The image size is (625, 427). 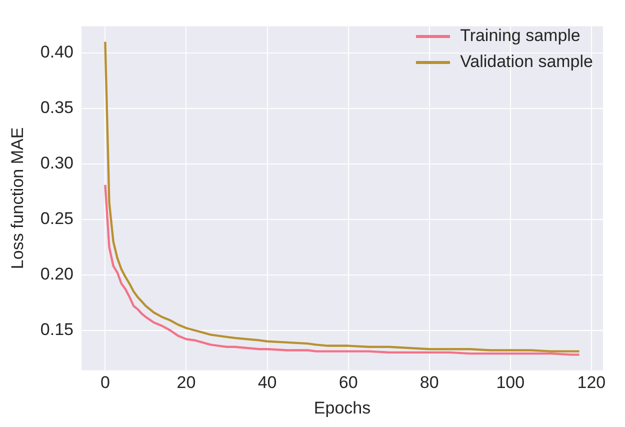 I want to click on x-tick-label: 120, so click(x=591, y=382).